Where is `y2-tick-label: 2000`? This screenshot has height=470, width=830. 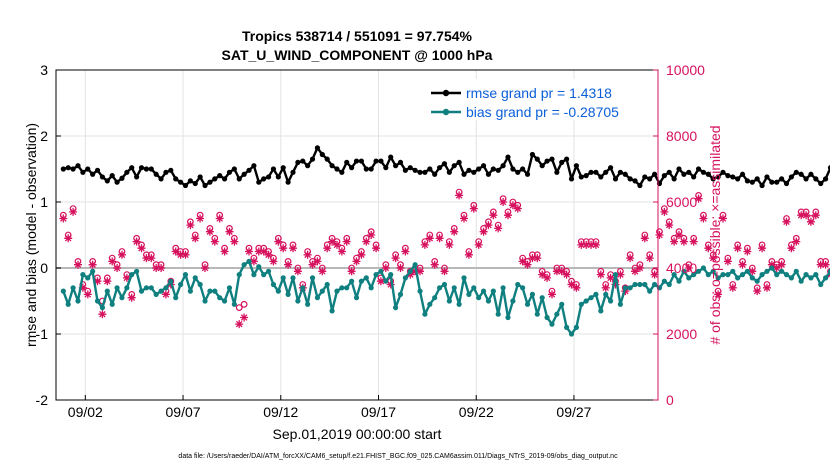 y2-tick-label: 2000 is located at coordinates (681, 334).